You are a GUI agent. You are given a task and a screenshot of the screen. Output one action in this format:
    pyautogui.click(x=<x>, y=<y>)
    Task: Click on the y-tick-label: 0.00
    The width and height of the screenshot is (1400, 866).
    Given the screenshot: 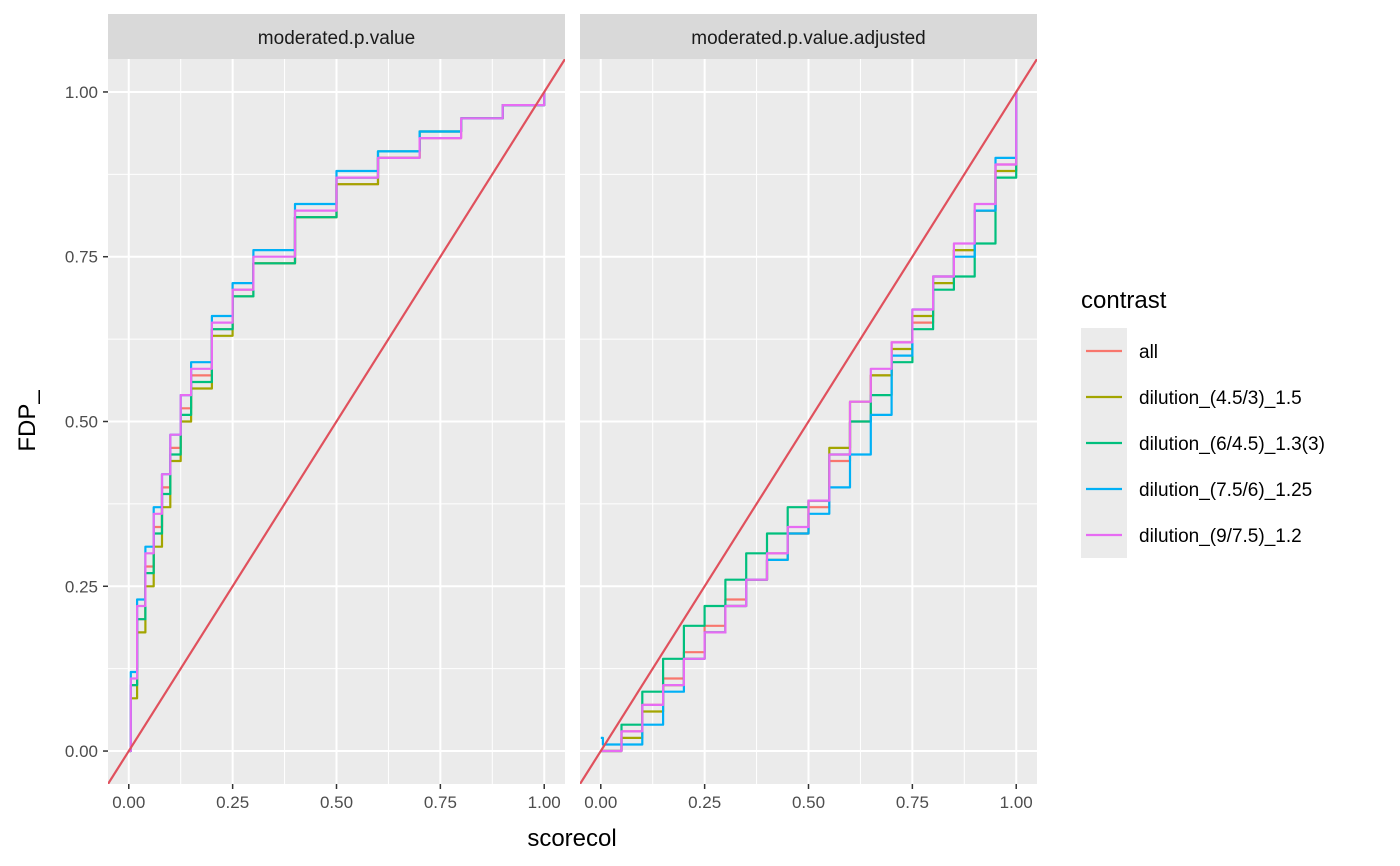 What is the action you would take?
    pyautogui.click(x=81, y=751)
    